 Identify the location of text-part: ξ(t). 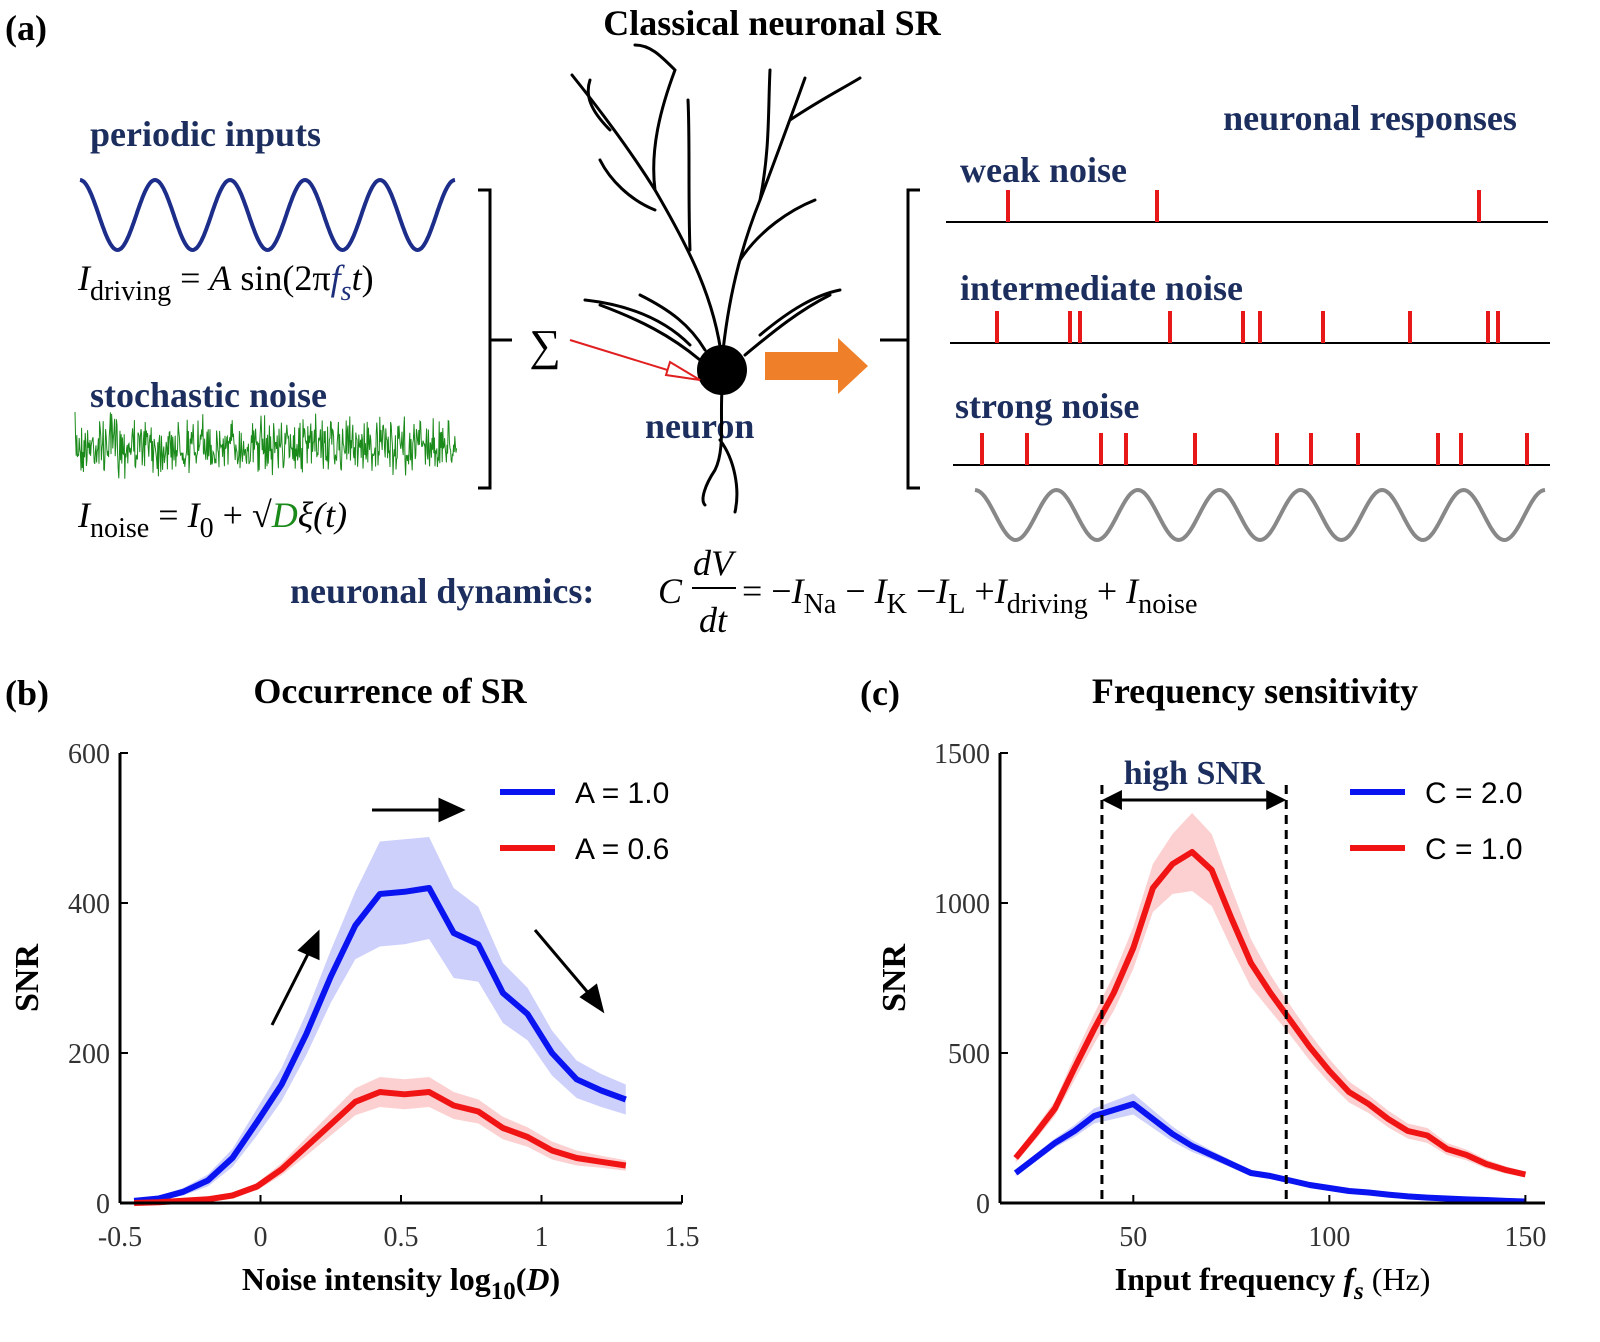
(322, 515).